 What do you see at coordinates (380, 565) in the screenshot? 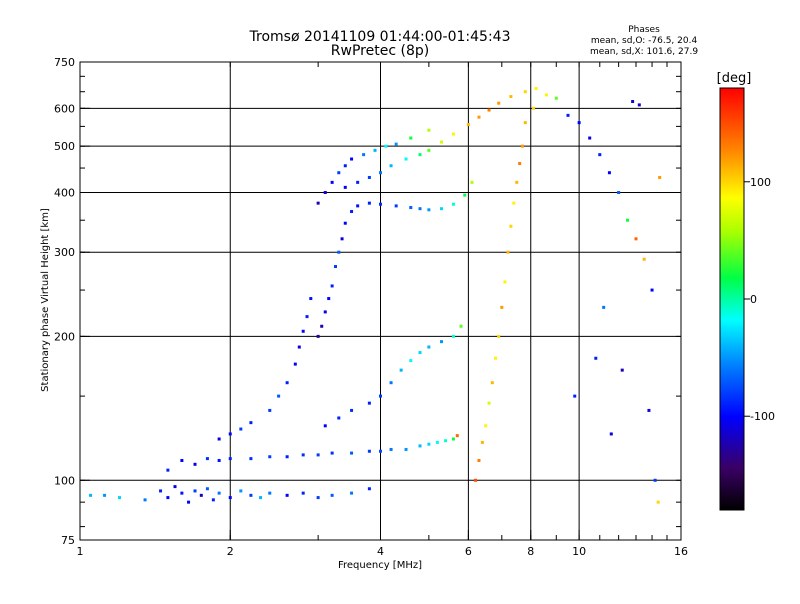
I see `x-axis-label: Frequency [MHz]` at bounding box center [380, 565].